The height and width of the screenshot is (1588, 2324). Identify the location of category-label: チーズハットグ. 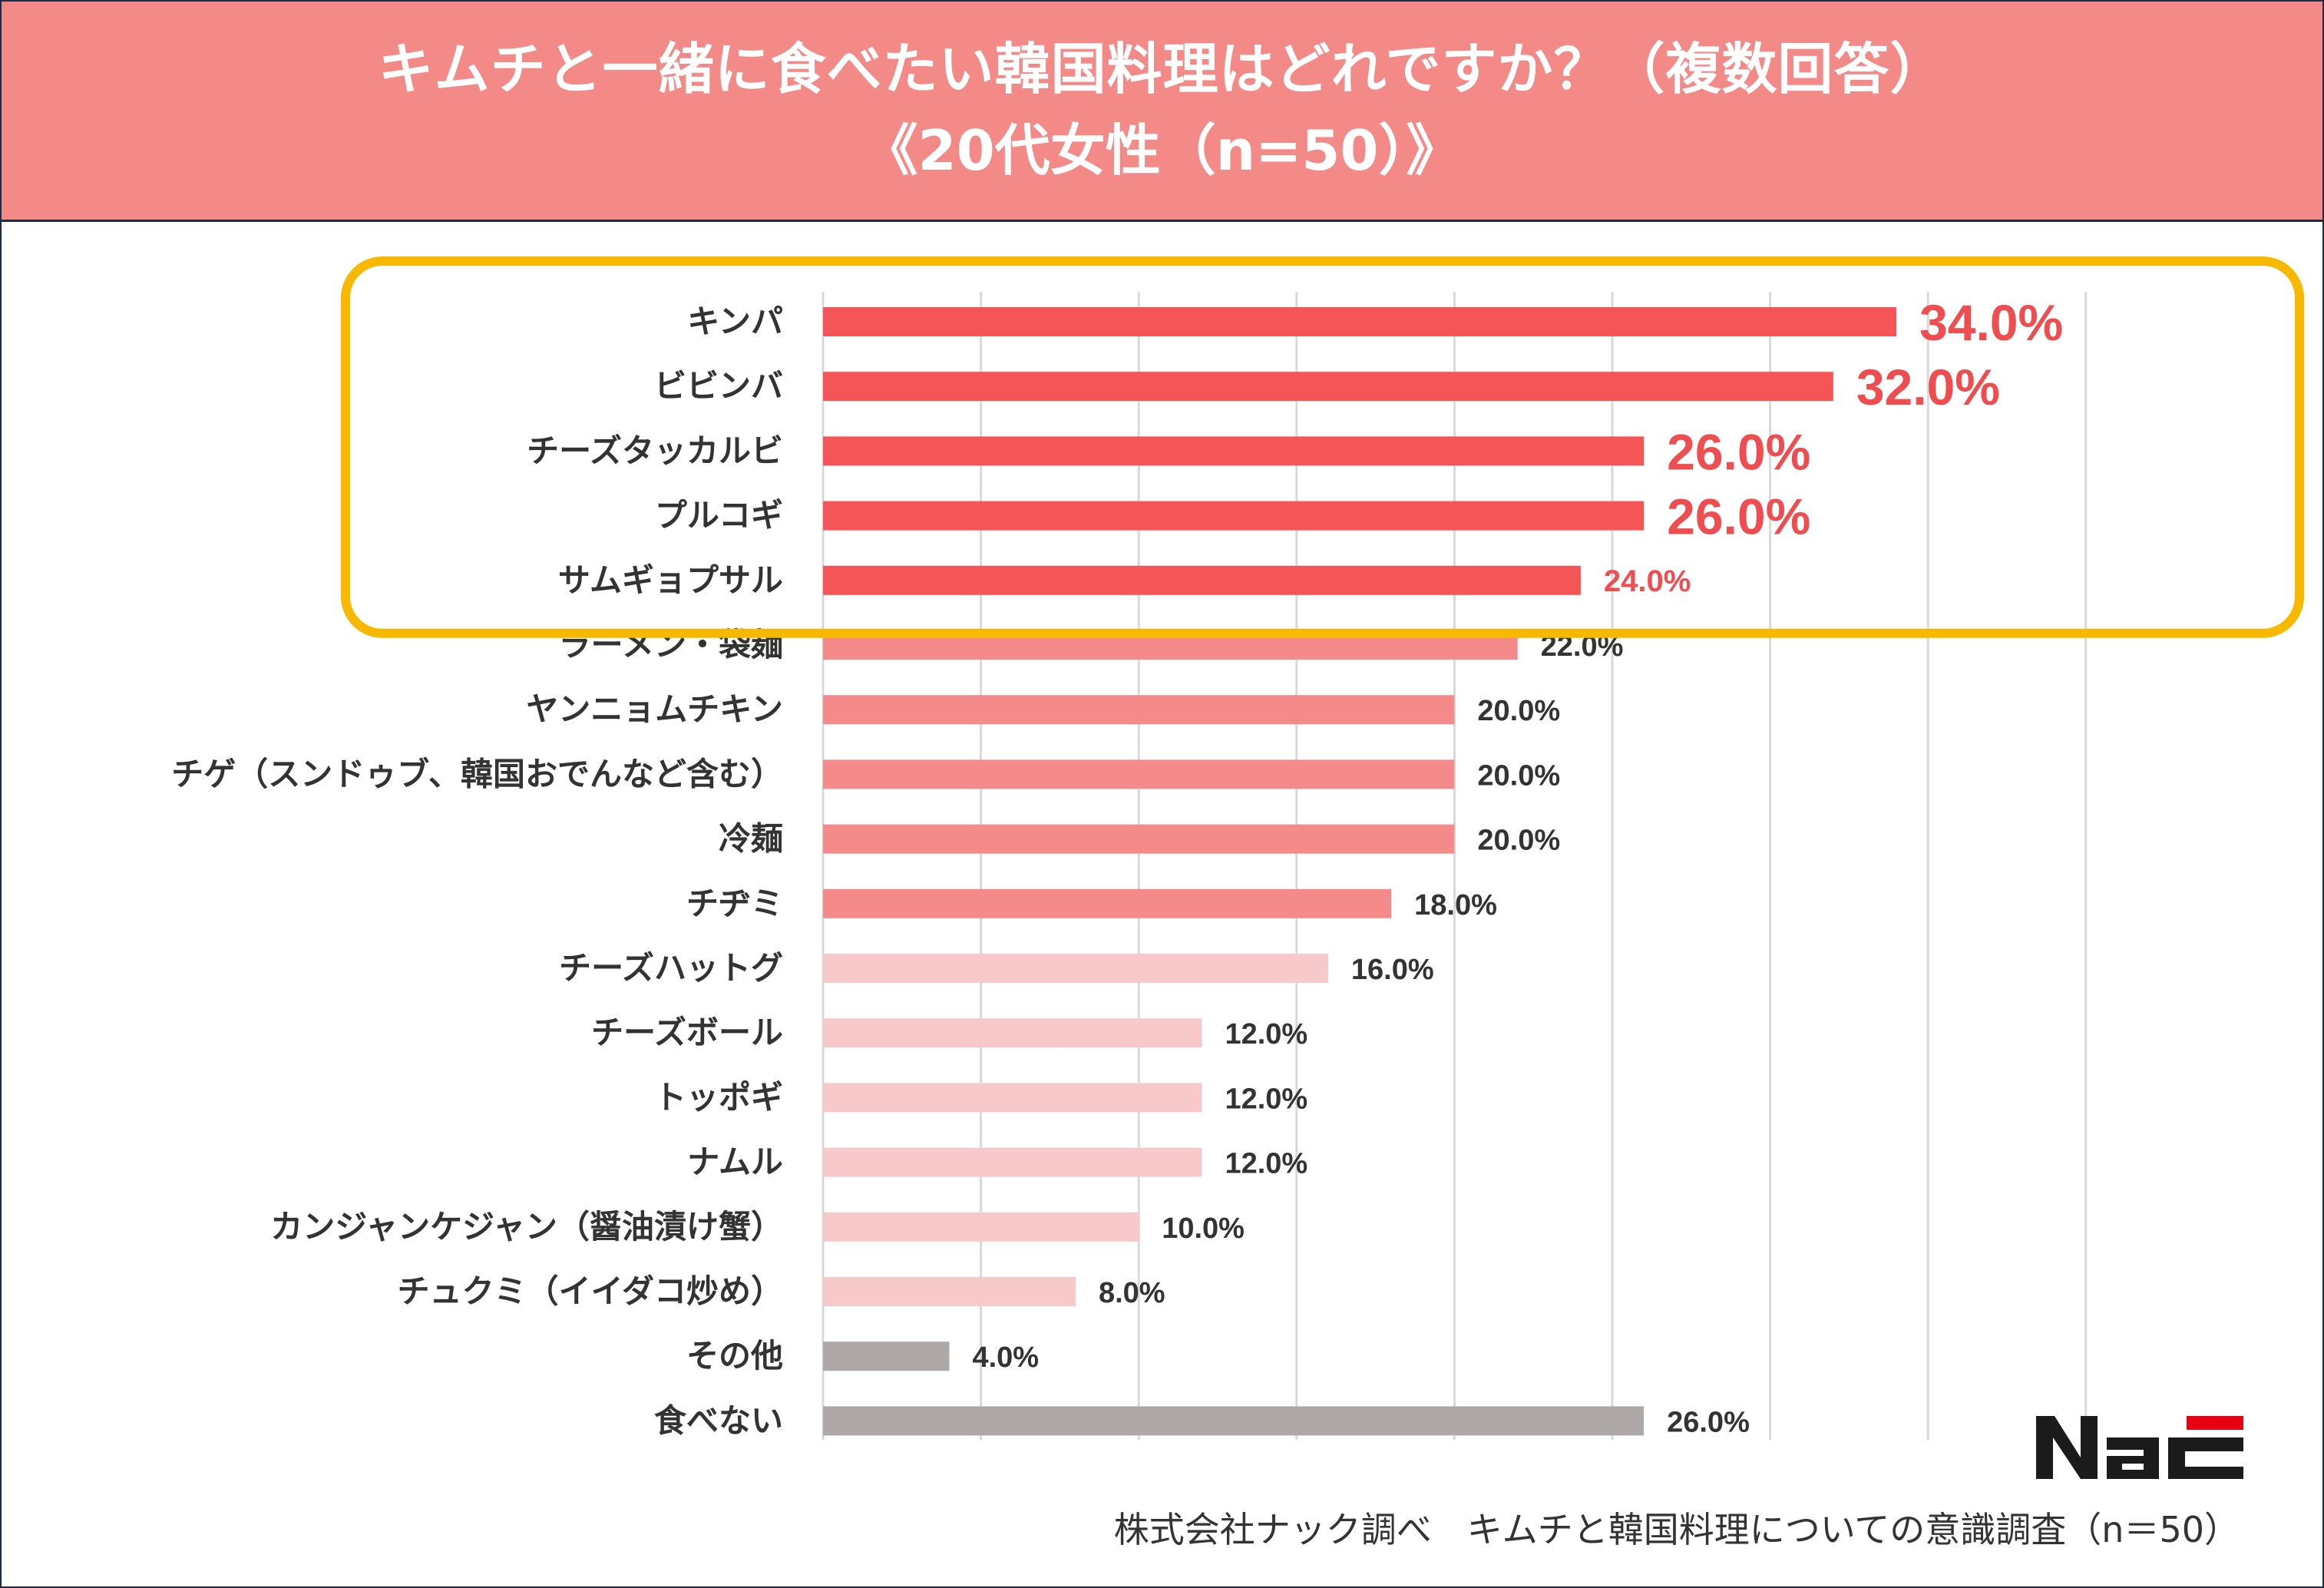
(671, 968).